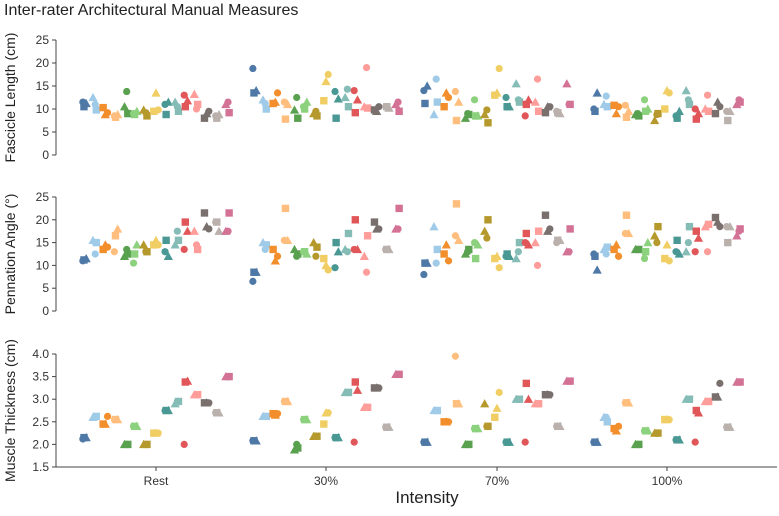 The width and height of the screenshot is (779, 516). What do you see at coordinates (40, 467) in the screenshot?
I see `y-tick-label: 1.5` at bounding box center [40, 467].